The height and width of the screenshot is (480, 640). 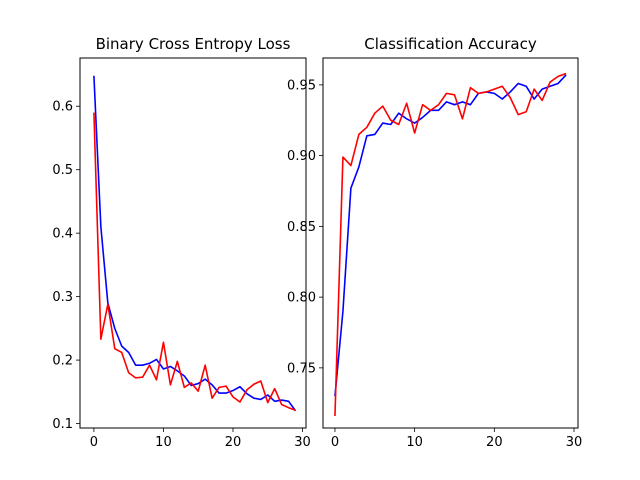 I want to click on y-tick-label: 0.1, so click(x=62, y=424).